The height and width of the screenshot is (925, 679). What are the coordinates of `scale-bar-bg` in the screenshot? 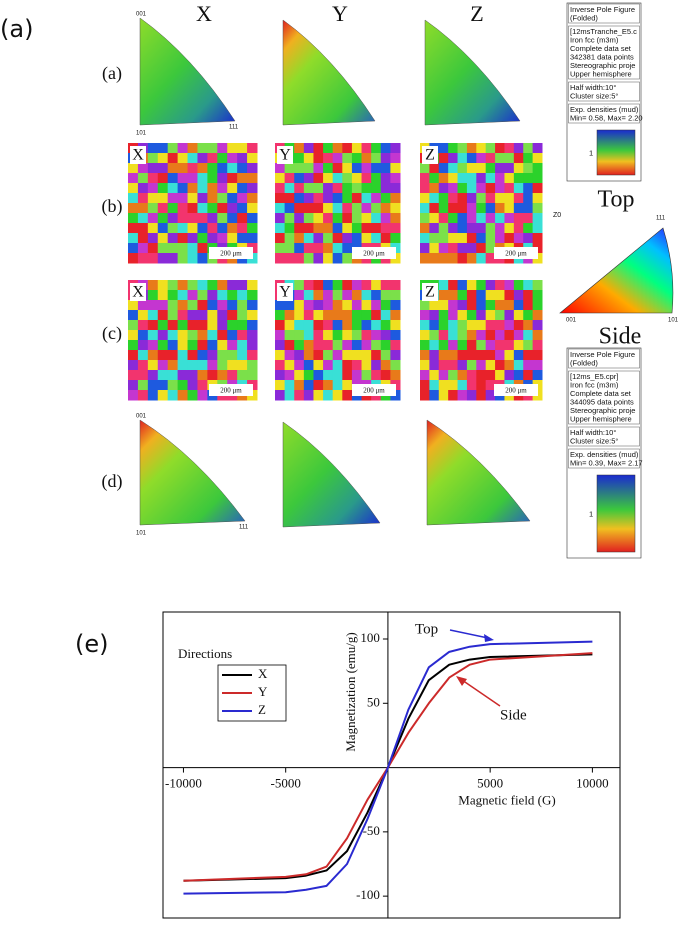 It's located at (231, 253).